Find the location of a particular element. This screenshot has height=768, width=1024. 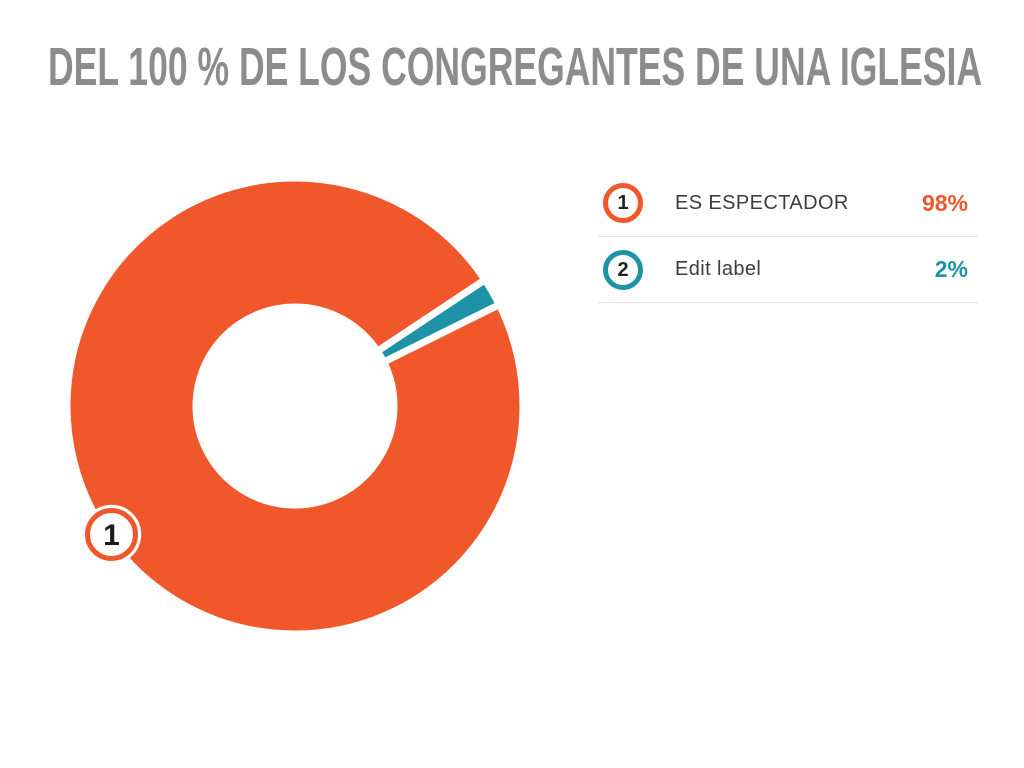

slice-marker: 1 is located at coordinates (111, 534).